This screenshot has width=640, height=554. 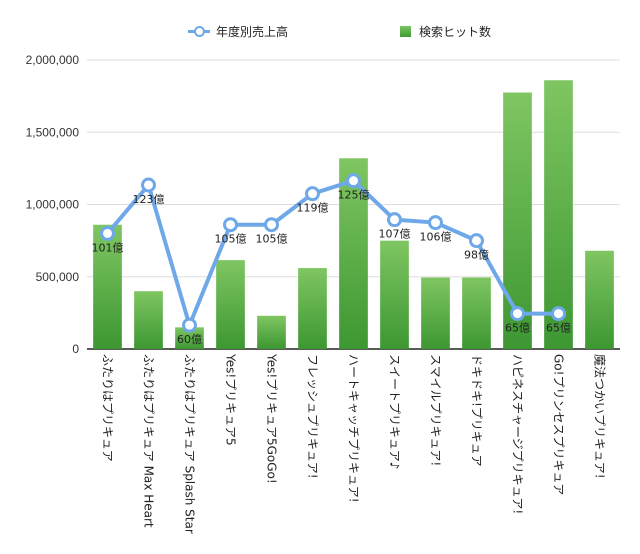 What do you see at coordinates (231, 399) in the screenshot?
I see `x-tick-label: Yes!プリキュア5` at bounding box center [231, 399].